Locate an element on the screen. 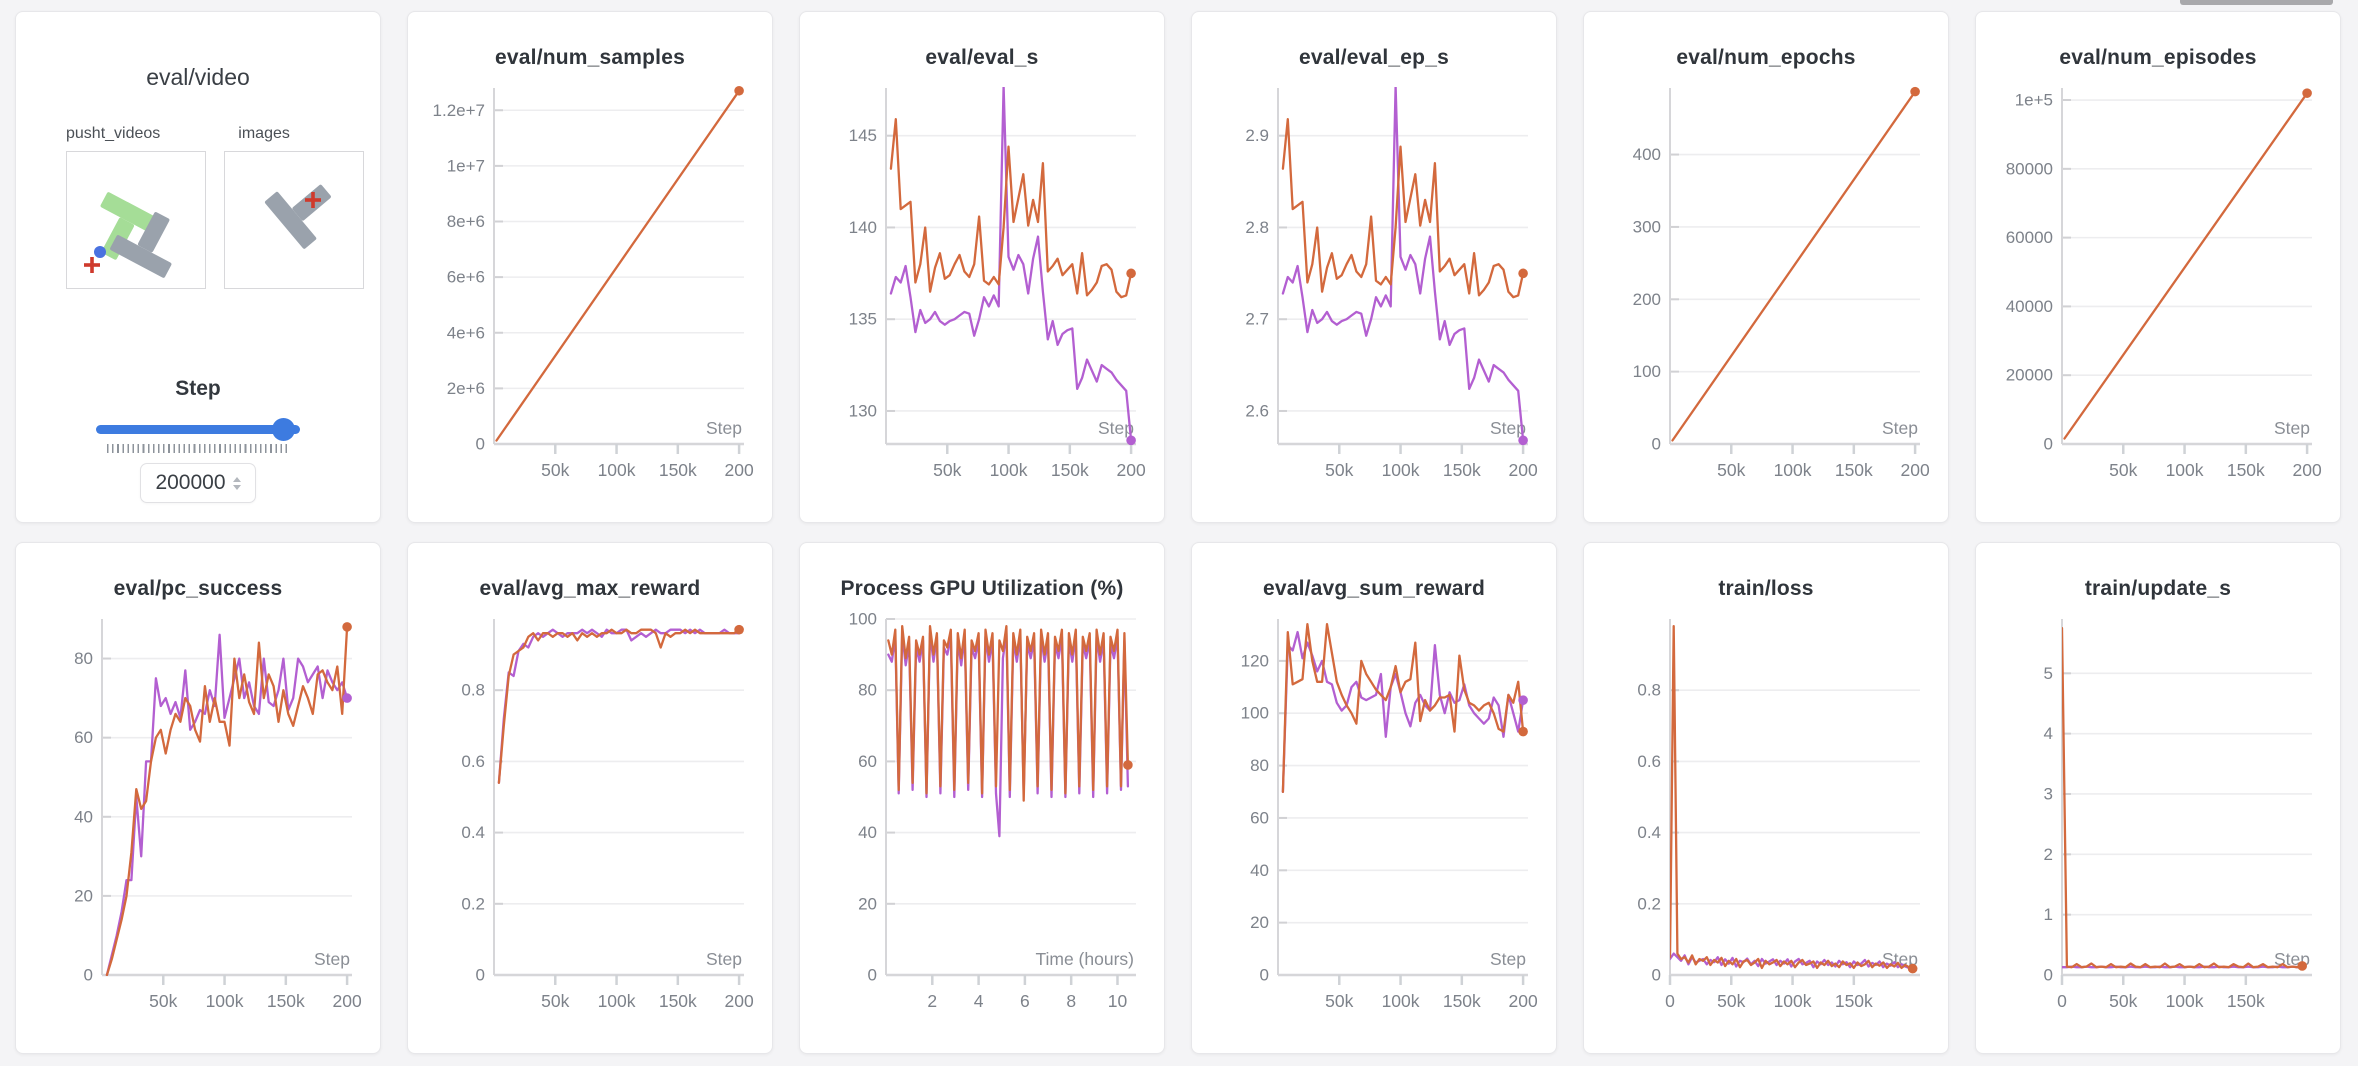 The width and height of the screenshot is (2358, 1066). step-value-input: 200000 is located at coordinates (198, 483).